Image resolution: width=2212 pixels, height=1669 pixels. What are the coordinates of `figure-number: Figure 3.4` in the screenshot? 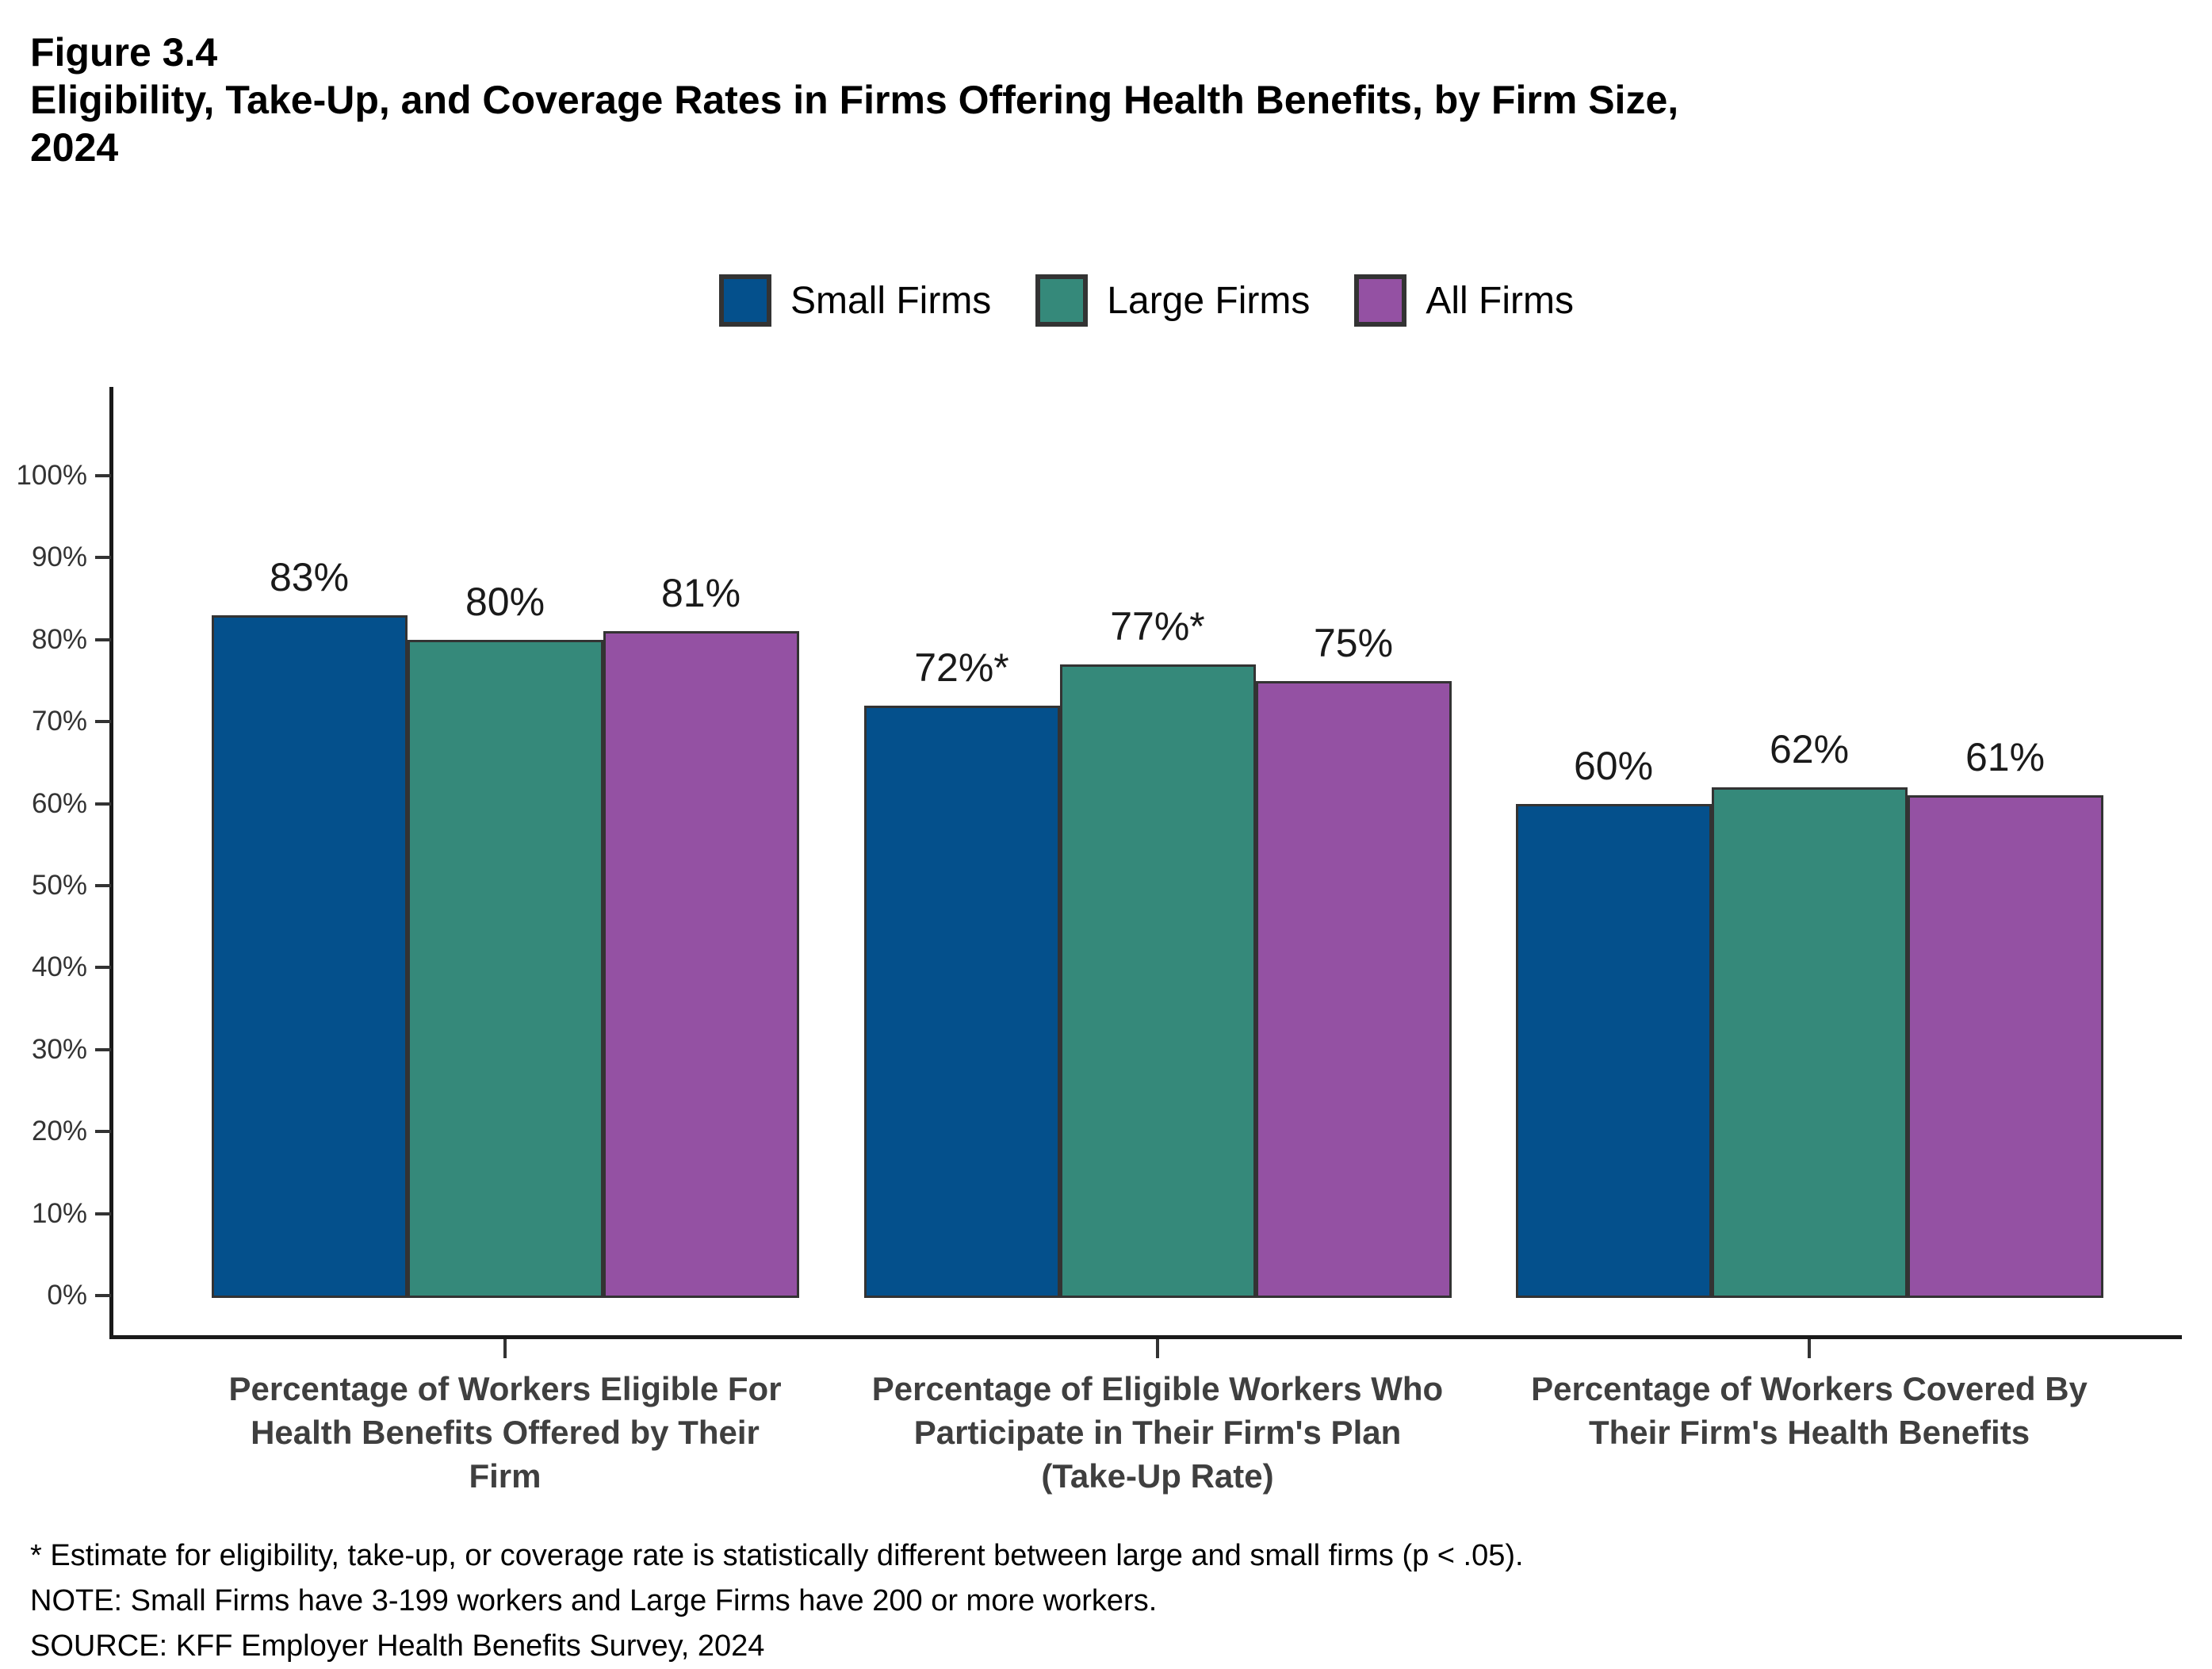 It's located at (124, 52).